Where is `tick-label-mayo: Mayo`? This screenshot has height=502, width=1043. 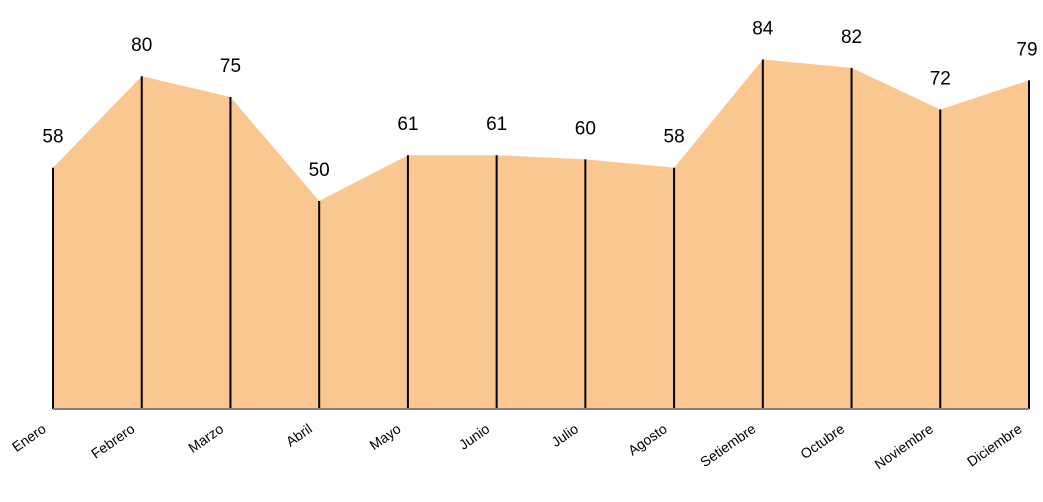
tick-label-mayo: Mayo is located at coordinates (384, 436).